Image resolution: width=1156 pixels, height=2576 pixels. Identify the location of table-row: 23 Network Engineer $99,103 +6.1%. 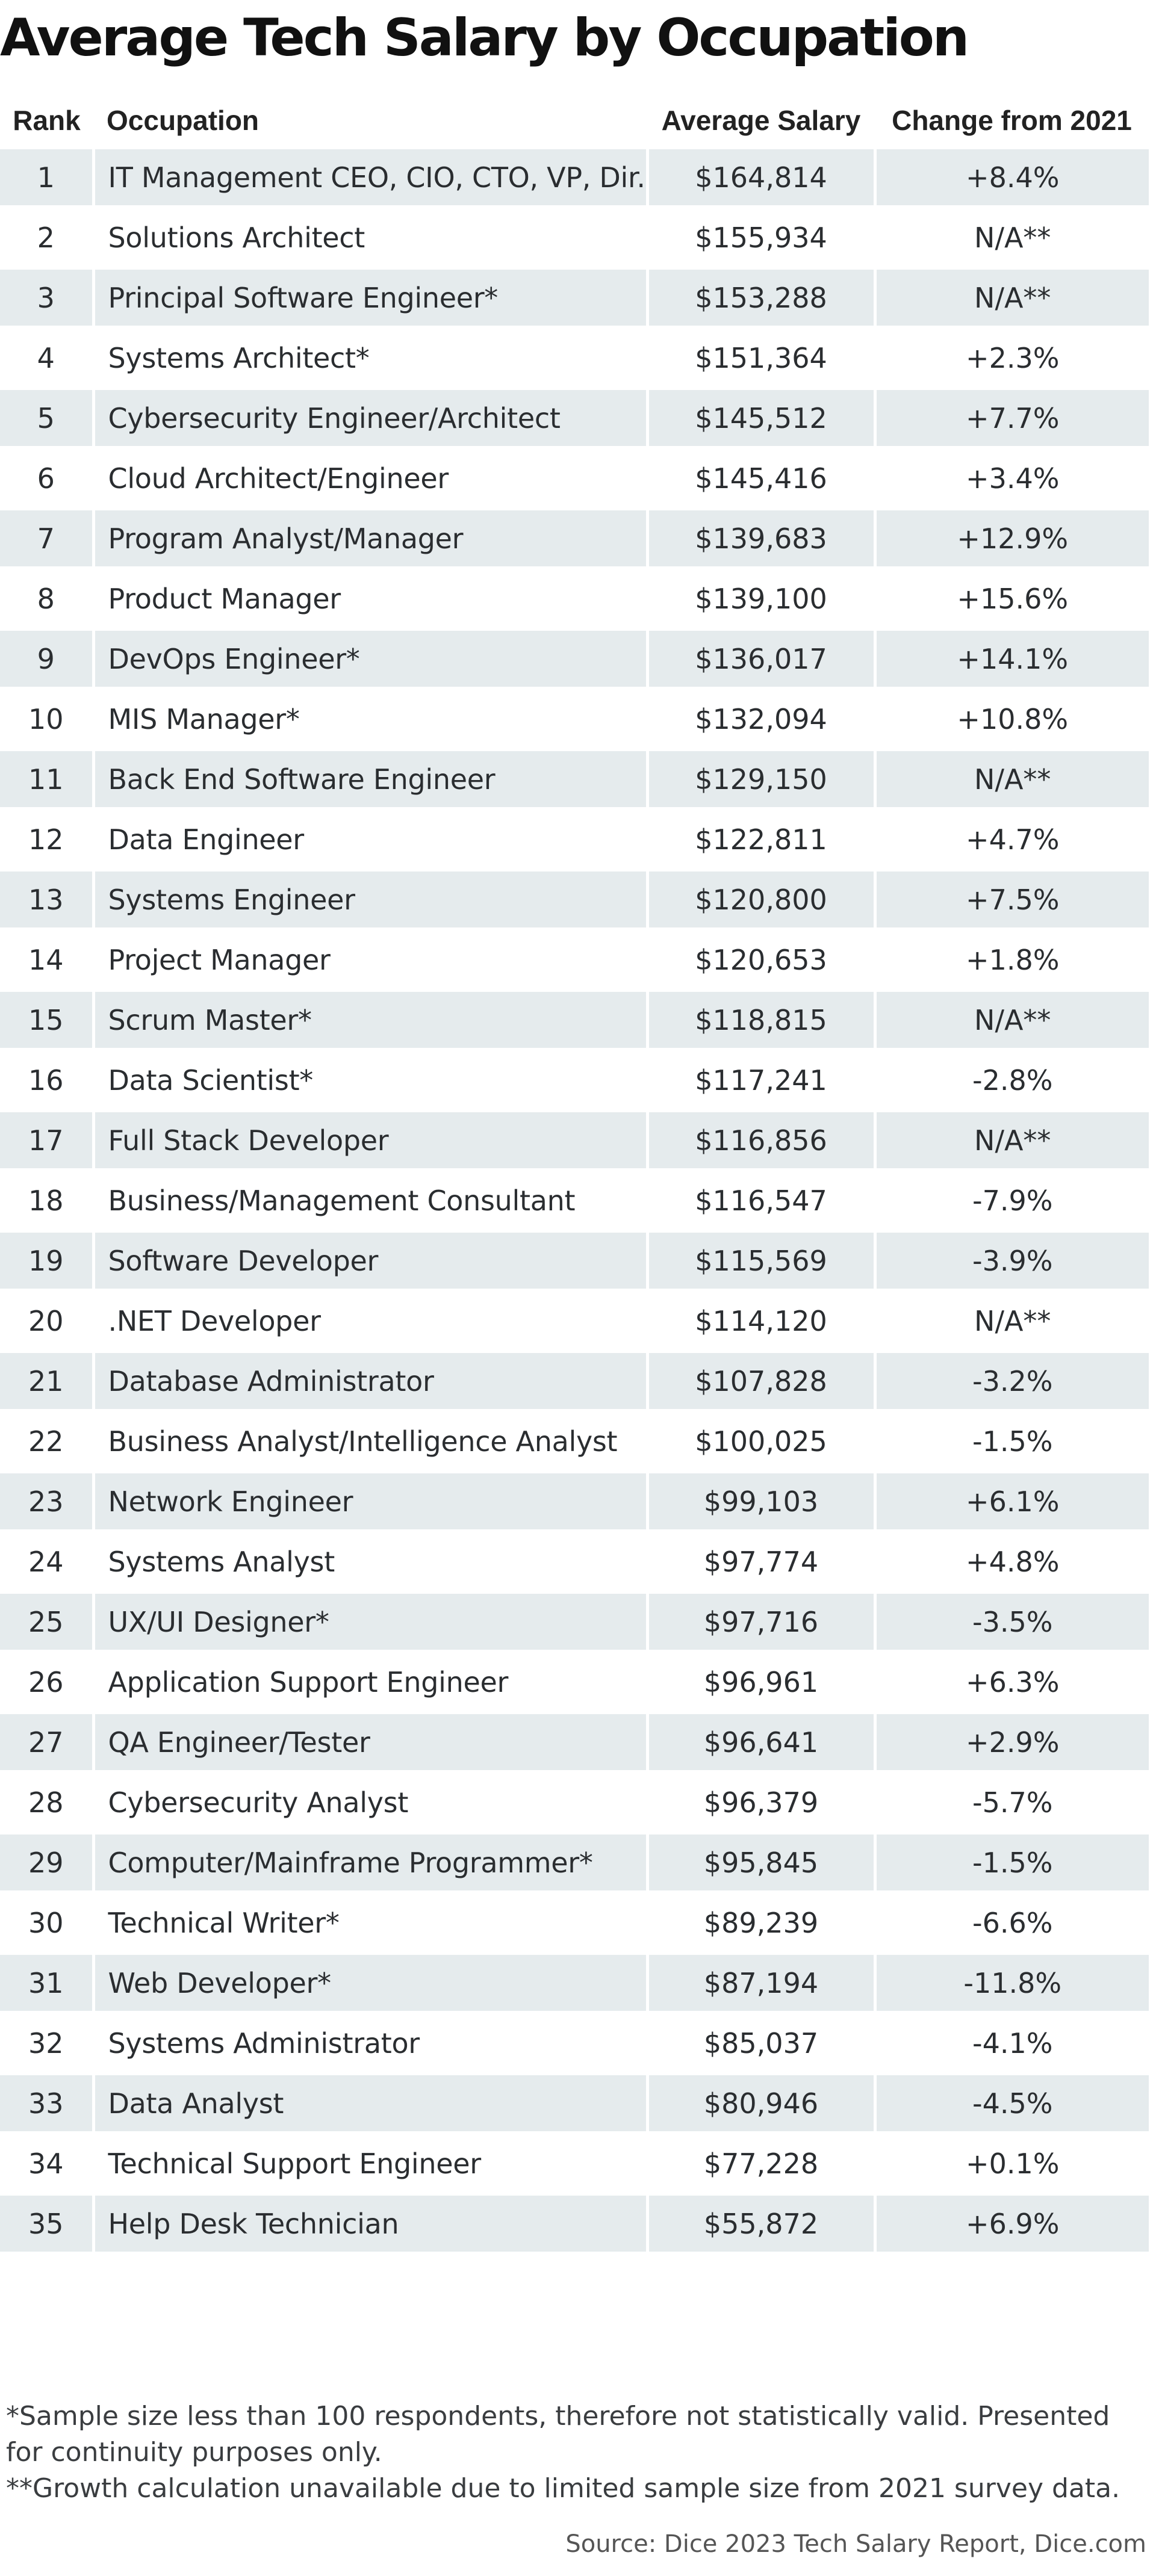
(574, 1502).